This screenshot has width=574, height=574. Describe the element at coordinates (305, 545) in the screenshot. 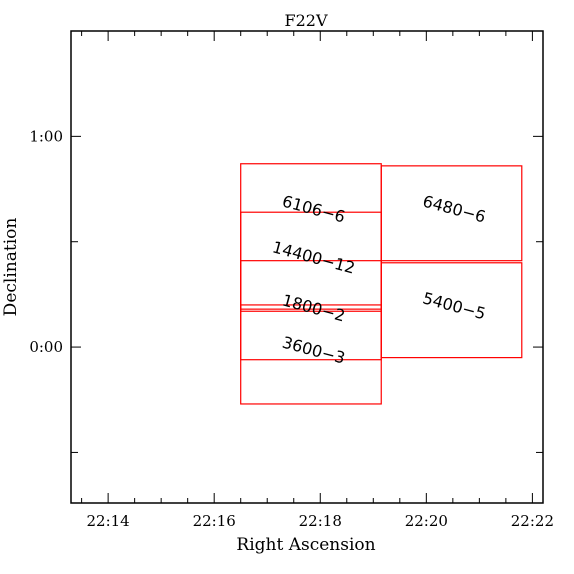

I see `x-axis-label: Right Ascension` at that location.